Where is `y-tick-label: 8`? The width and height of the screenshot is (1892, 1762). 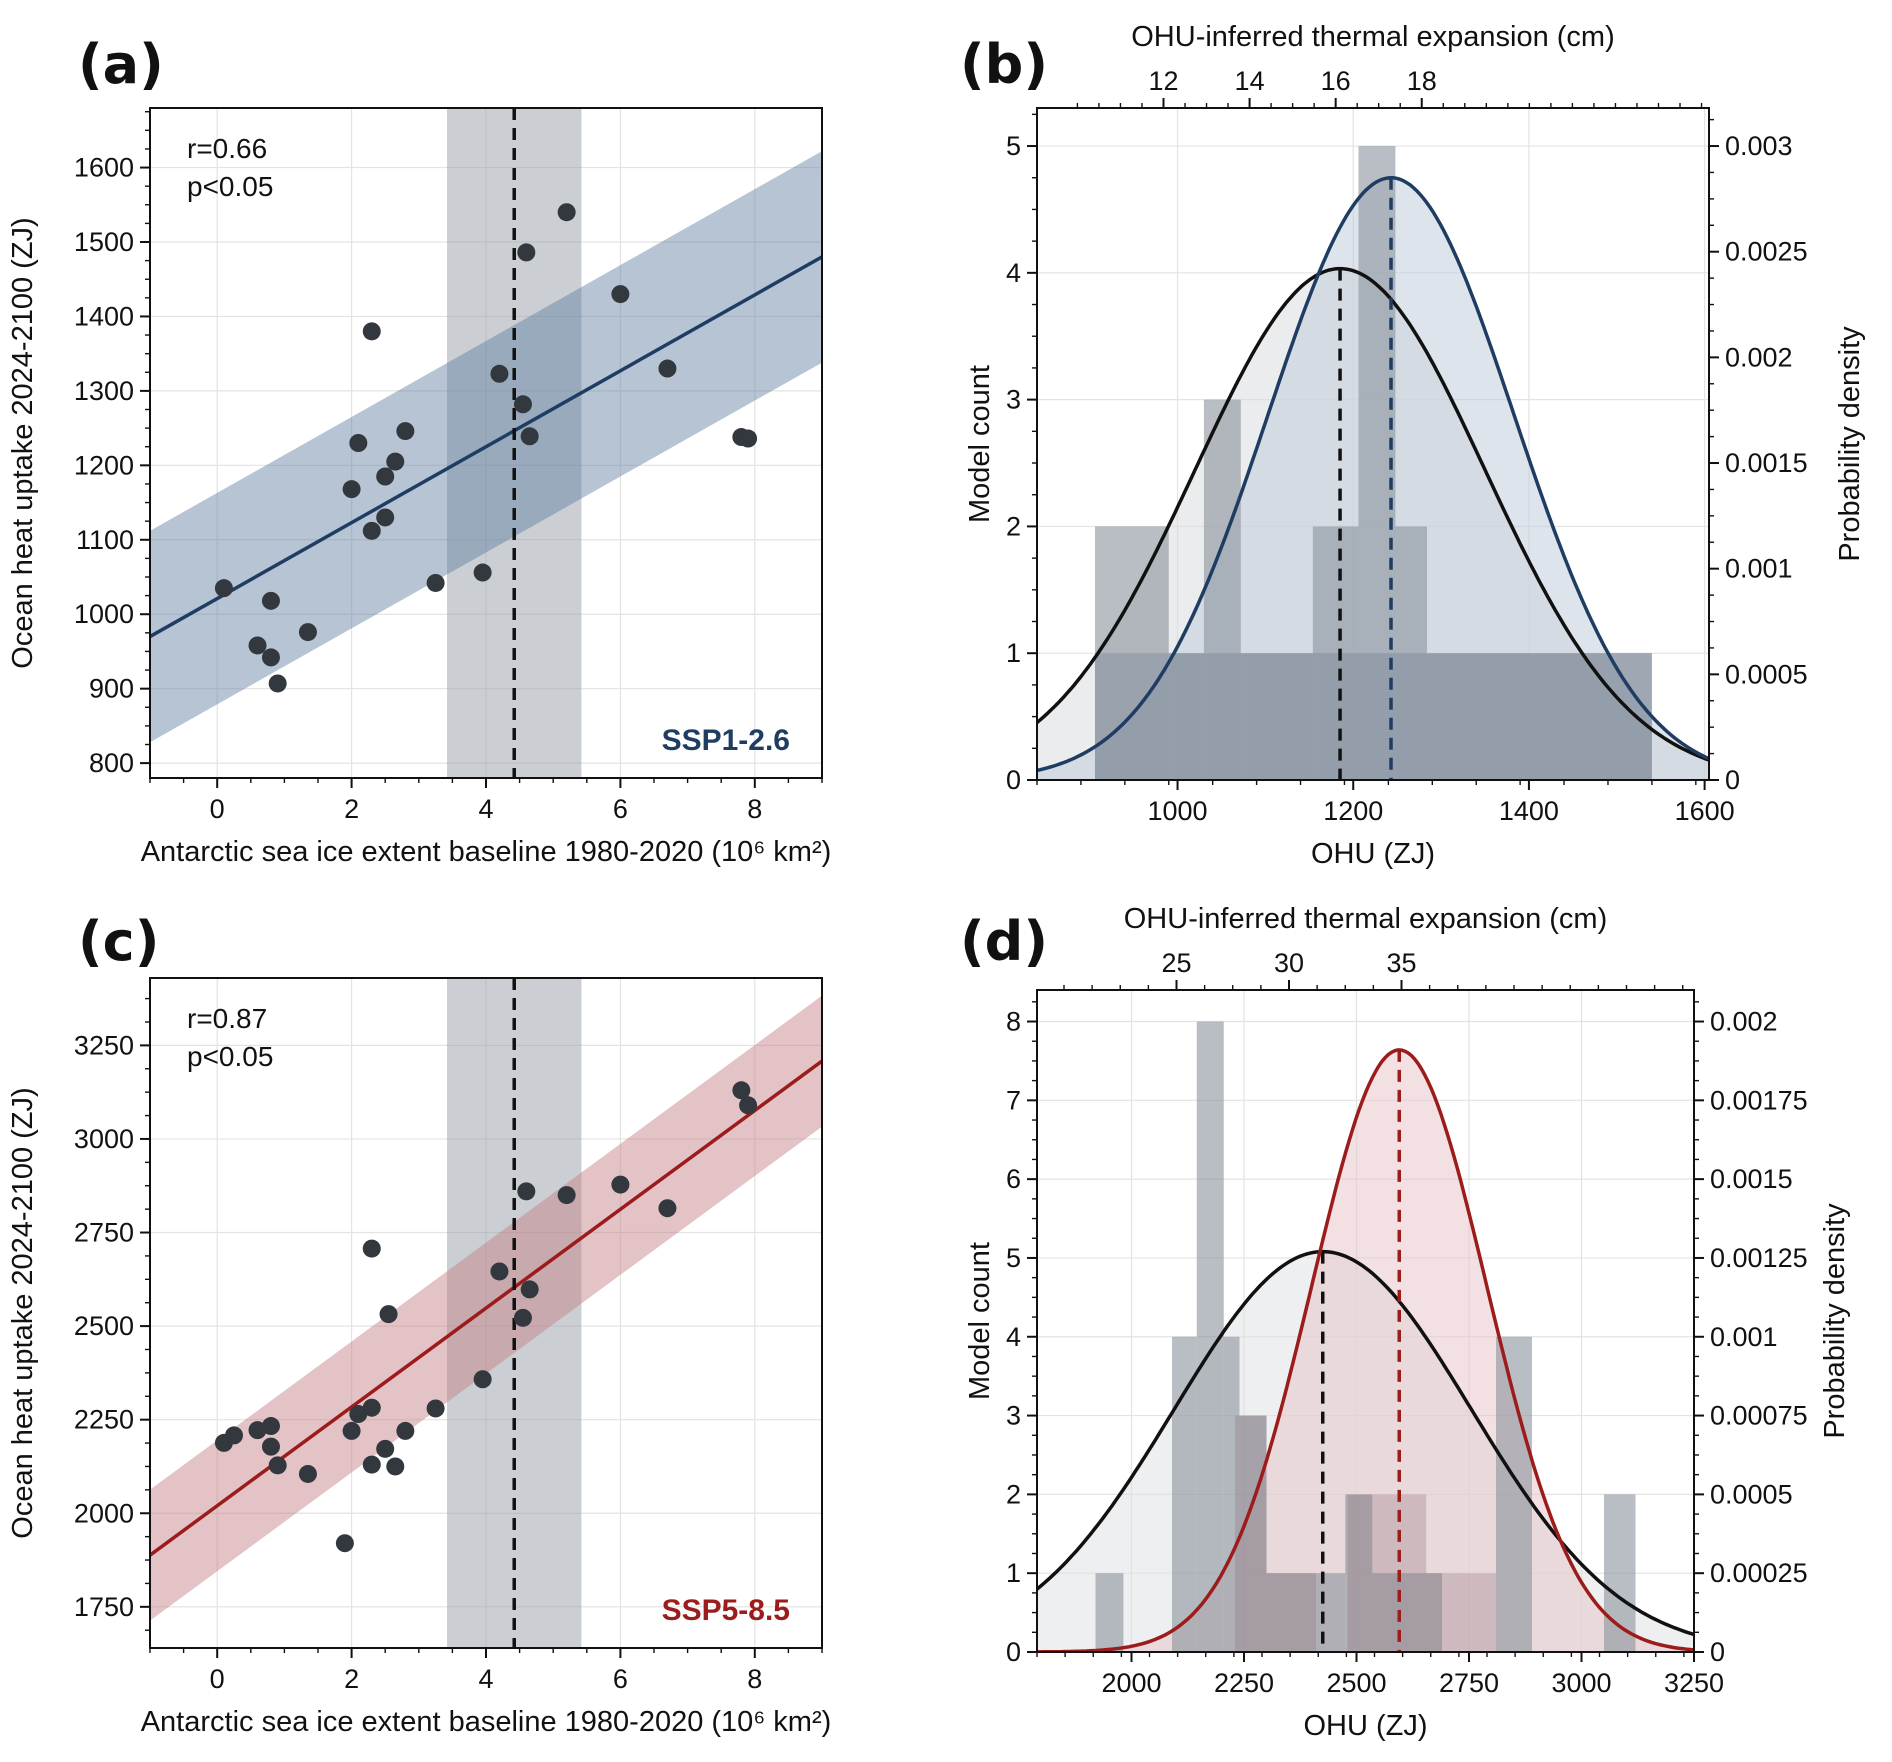 y-tick-label: 8 is located at coordinates (1013, 1022).